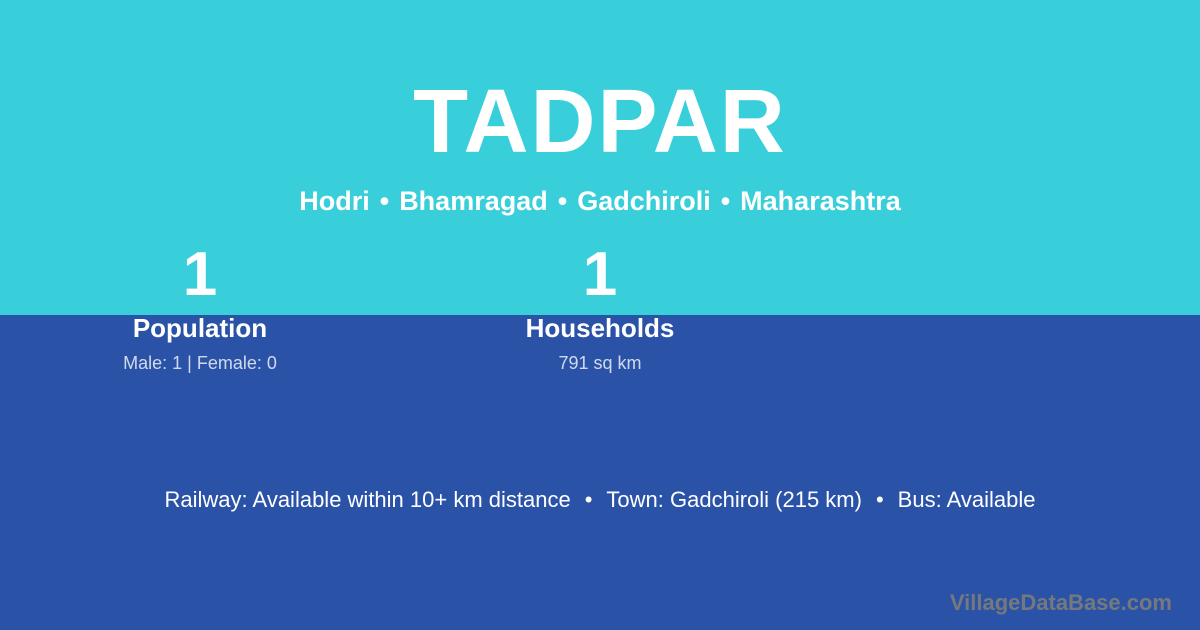 The image size is (1200, 630). I want to click on breadcrumb-item-district: Gadchiroli, so click(644, 201).